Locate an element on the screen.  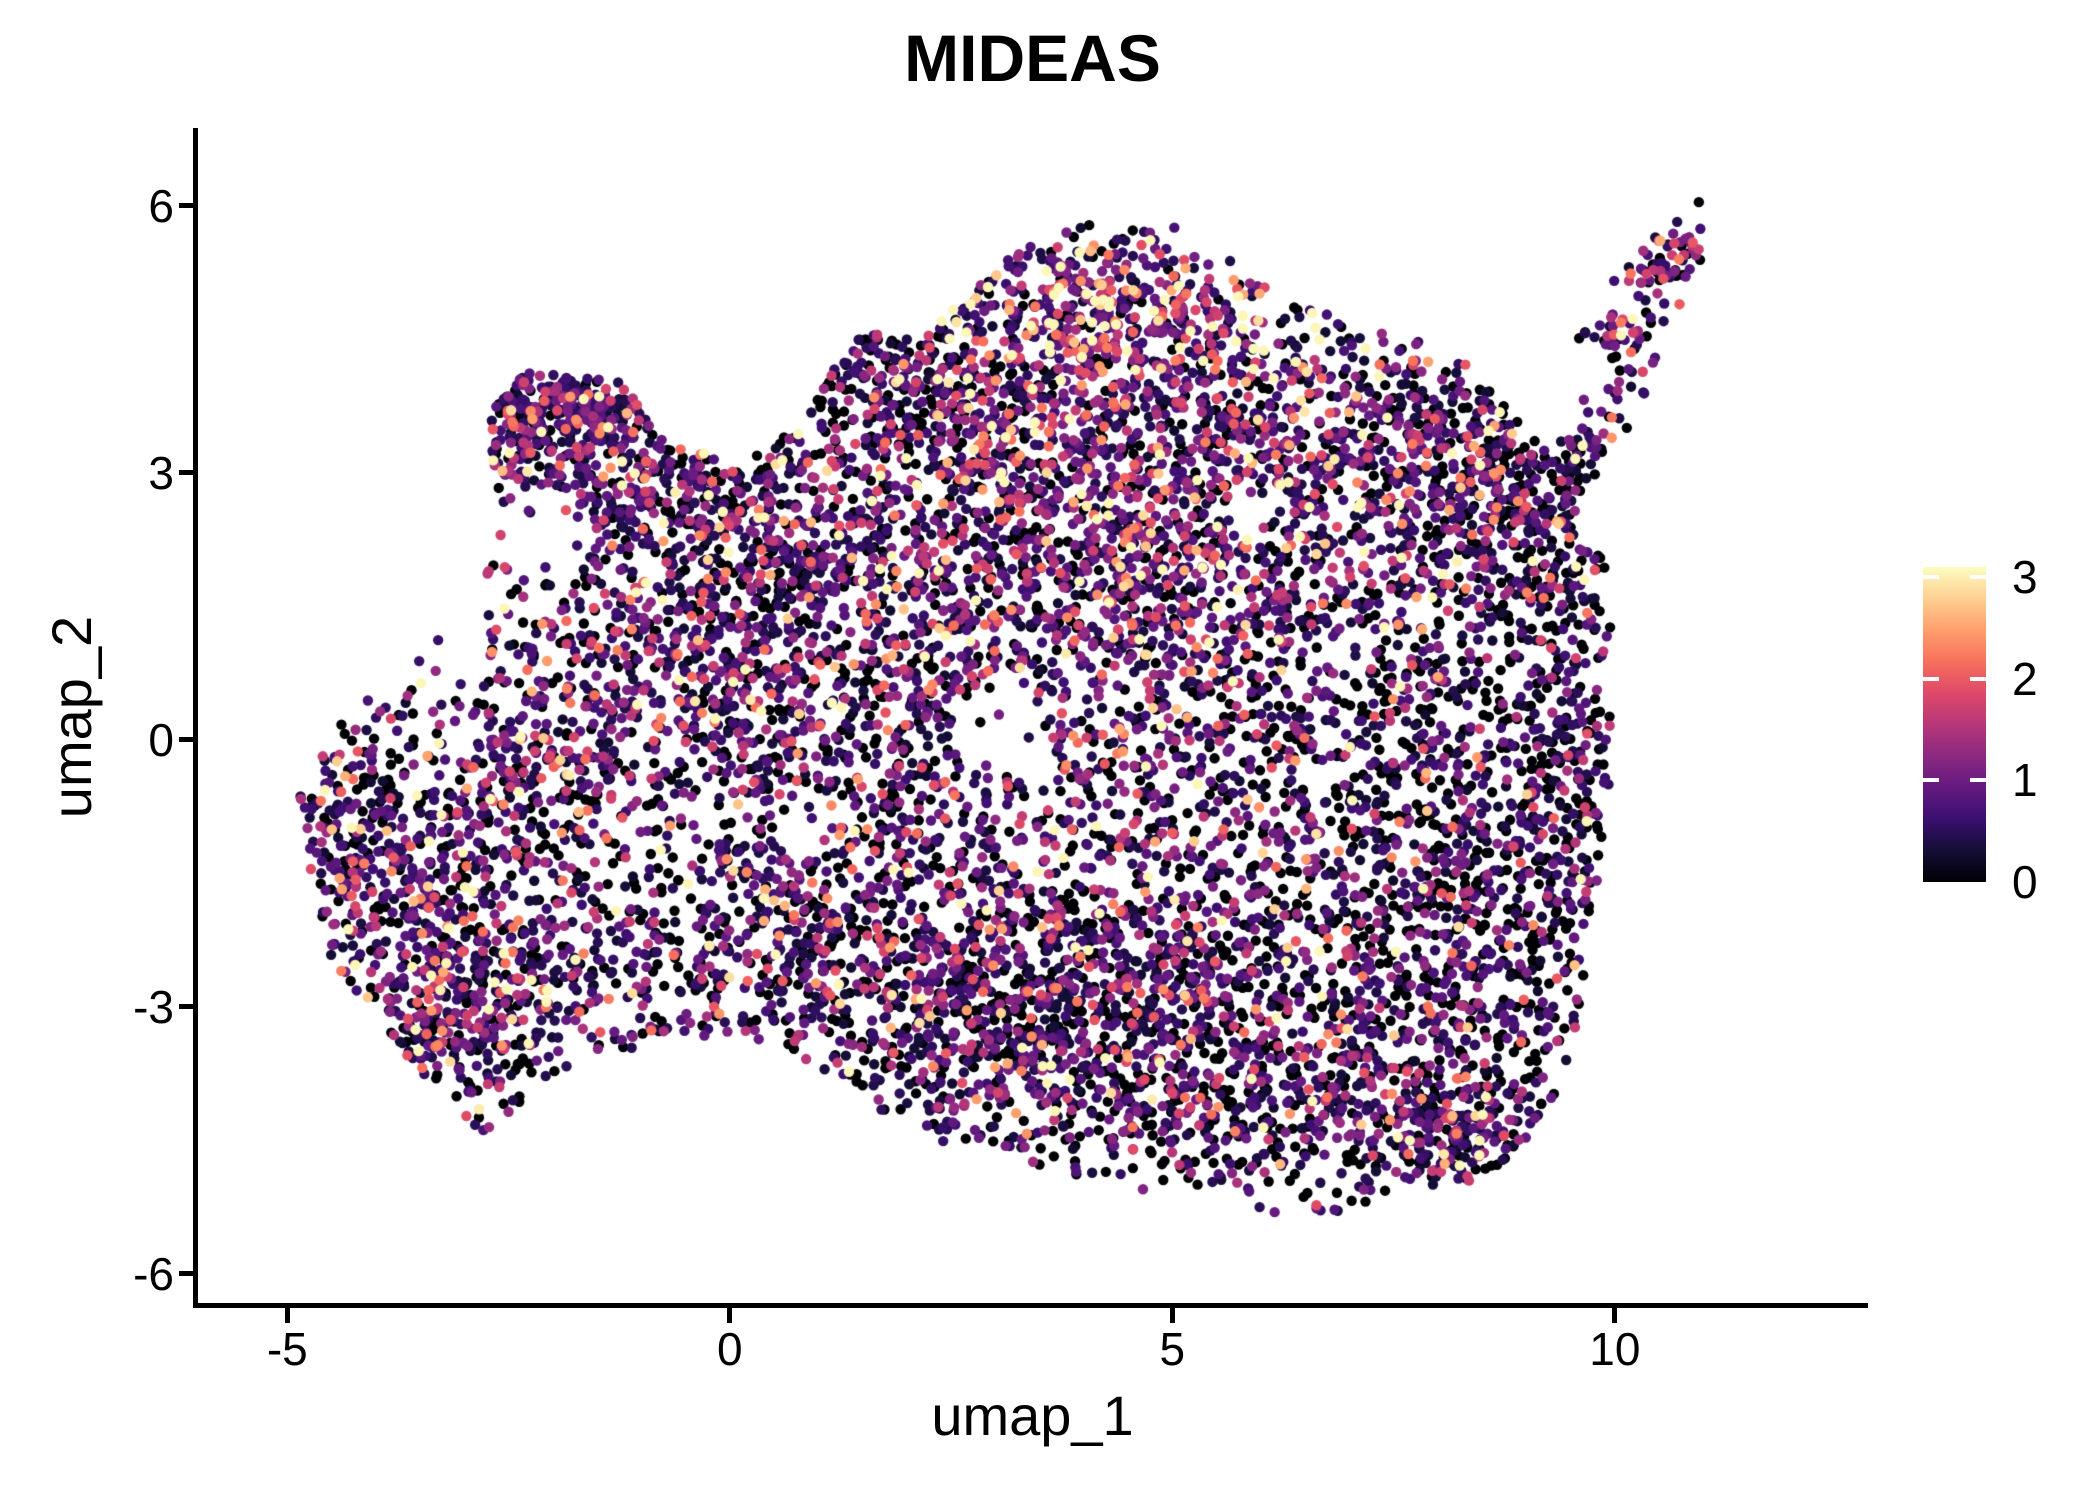
y-axis-line is located at coordinates (195, 718).